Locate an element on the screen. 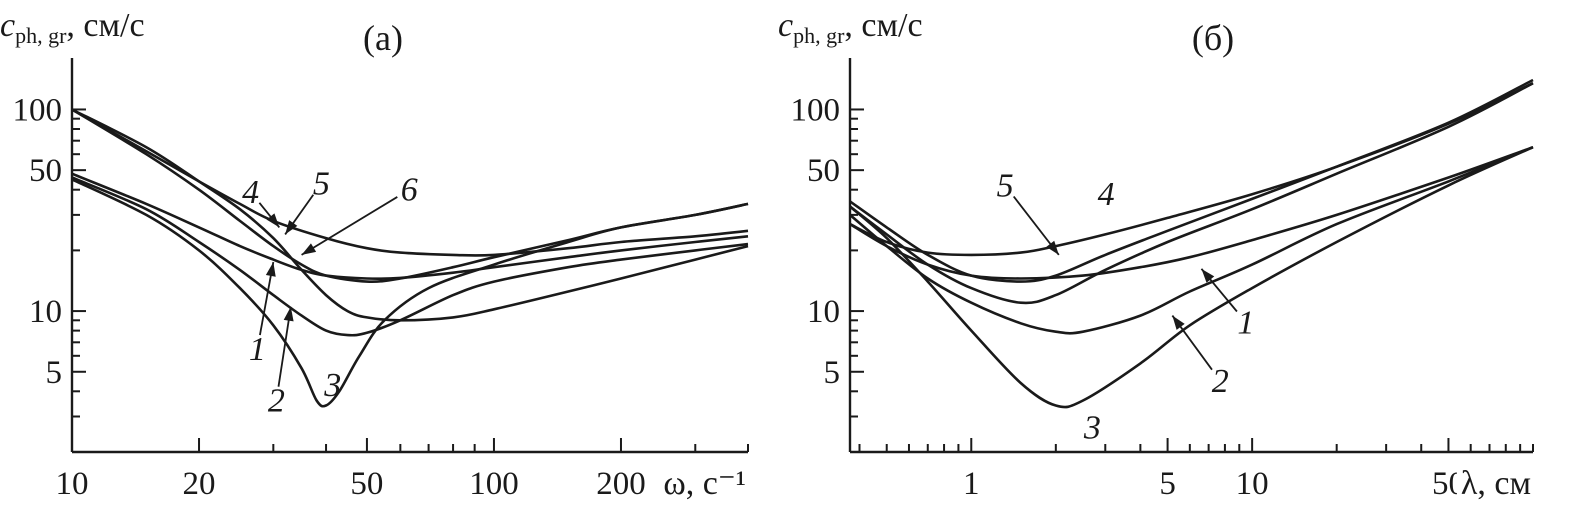 The image size is (1585, 511). x-axis-title: ω, с⁻¹ is located at coordinates (704, 483).